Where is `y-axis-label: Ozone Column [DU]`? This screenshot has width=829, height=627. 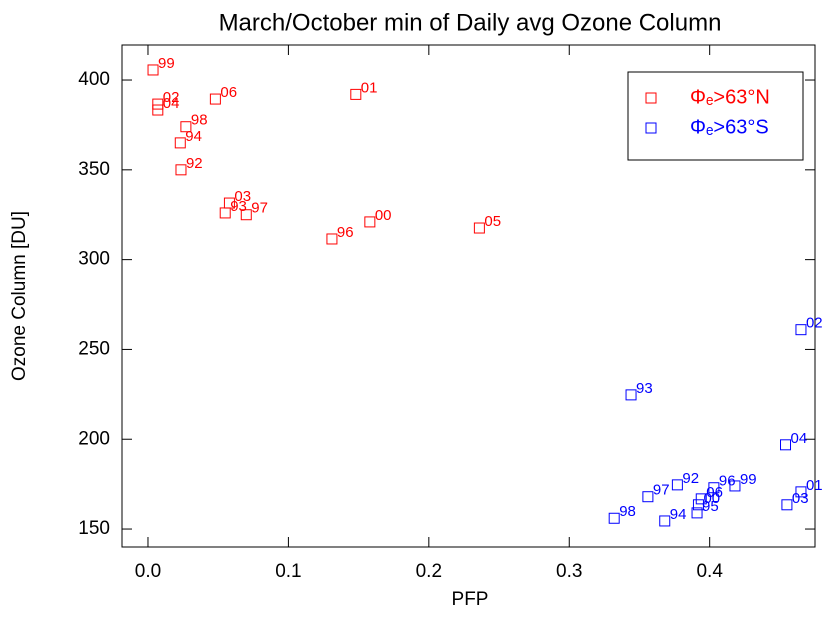
y-axis-label: Ozone Column [DU] is located at coordinates (19, 296).